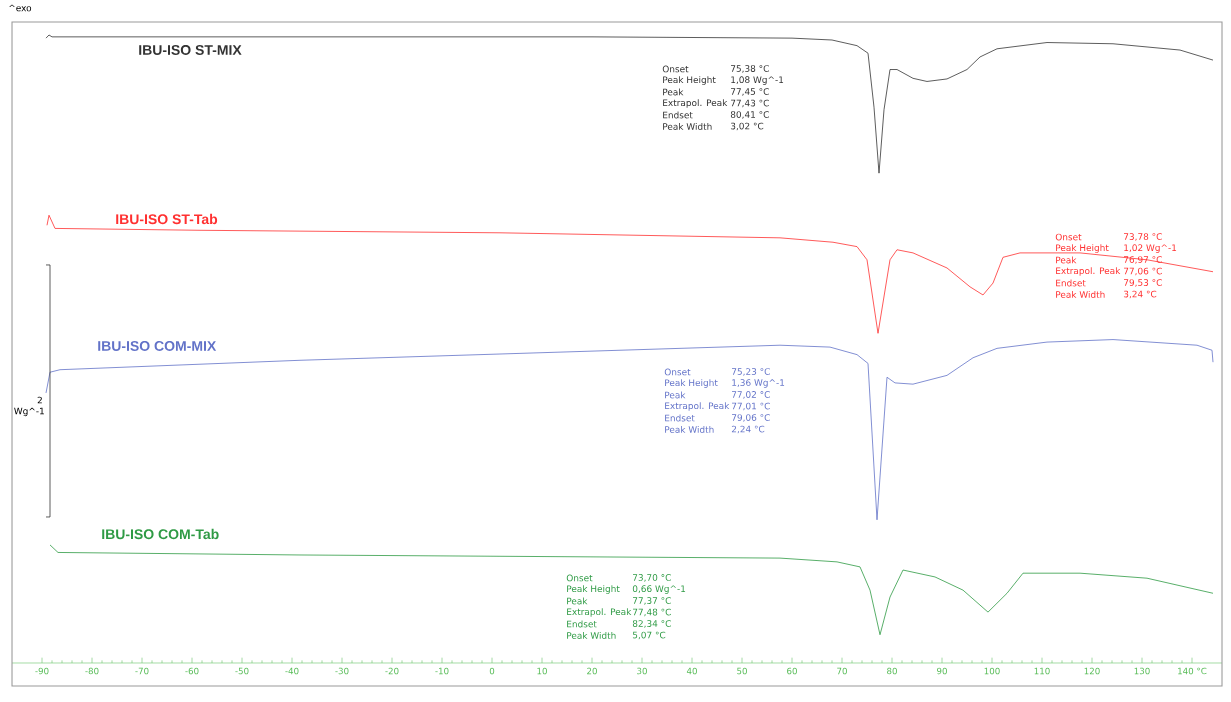 The width and height of the screenshot is (1231, 702). I want to click on x-tick-label: 130, so click(1142, 671).